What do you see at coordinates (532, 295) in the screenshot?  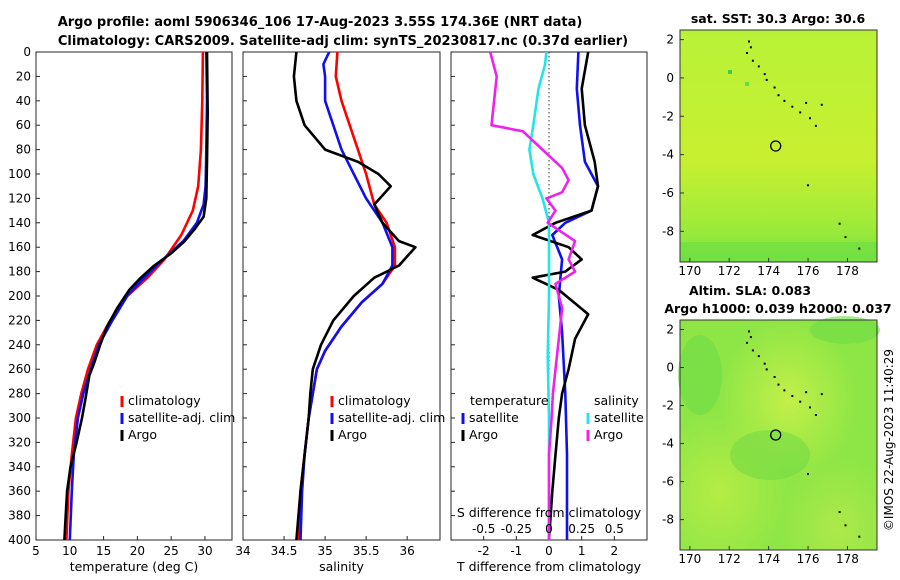 I see `sal-diff-argo-line` at bounding box center [532, 295].